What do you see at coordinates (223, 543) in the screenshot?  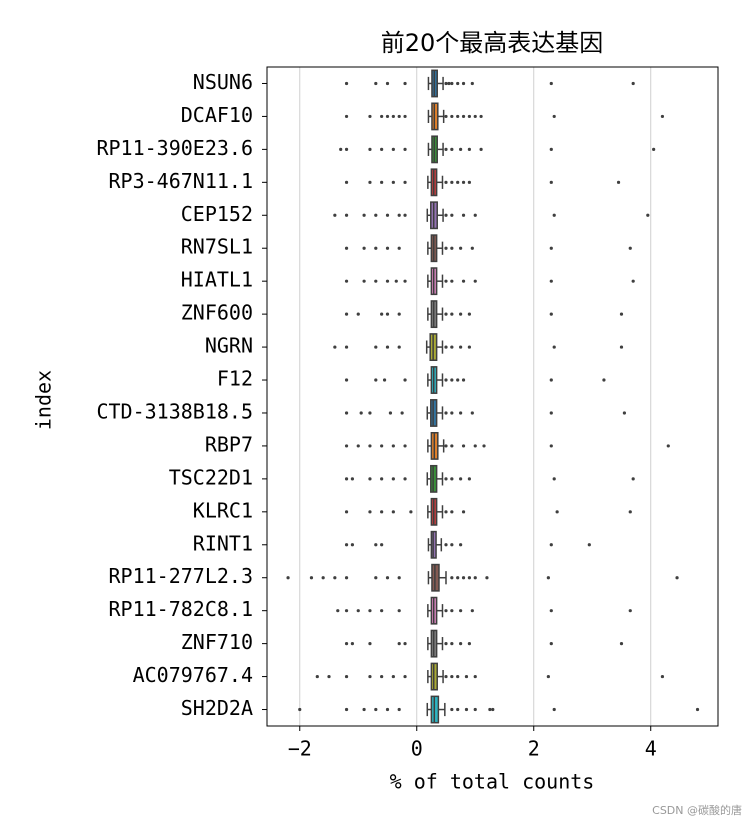 I see `y-tick-label: RINT1` at bounding box center [223, 543].